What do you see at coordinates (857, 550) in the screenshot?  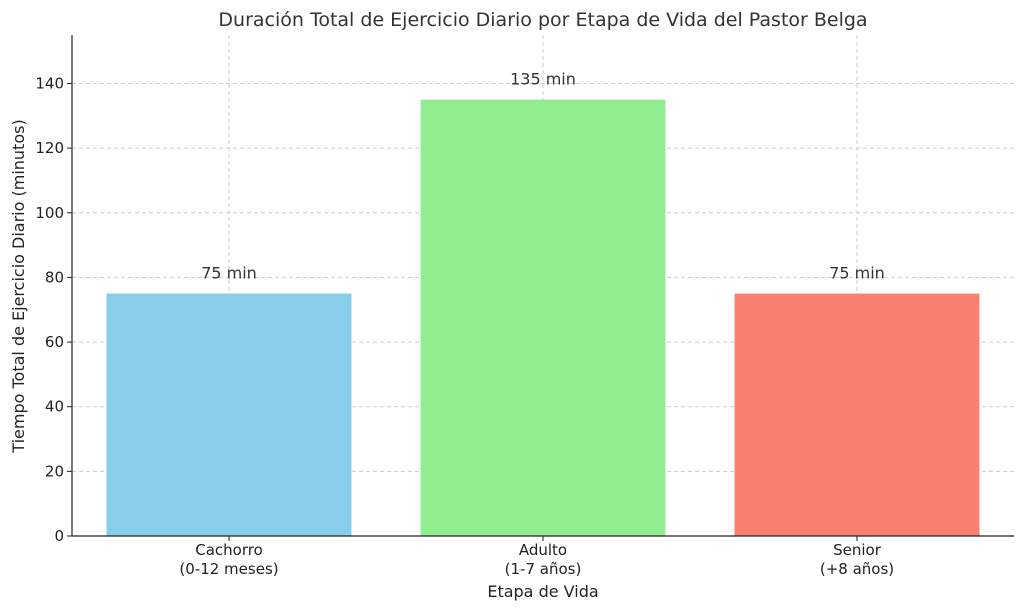 I see `x-tick-label: Senior` at bounding box center [857, 550].